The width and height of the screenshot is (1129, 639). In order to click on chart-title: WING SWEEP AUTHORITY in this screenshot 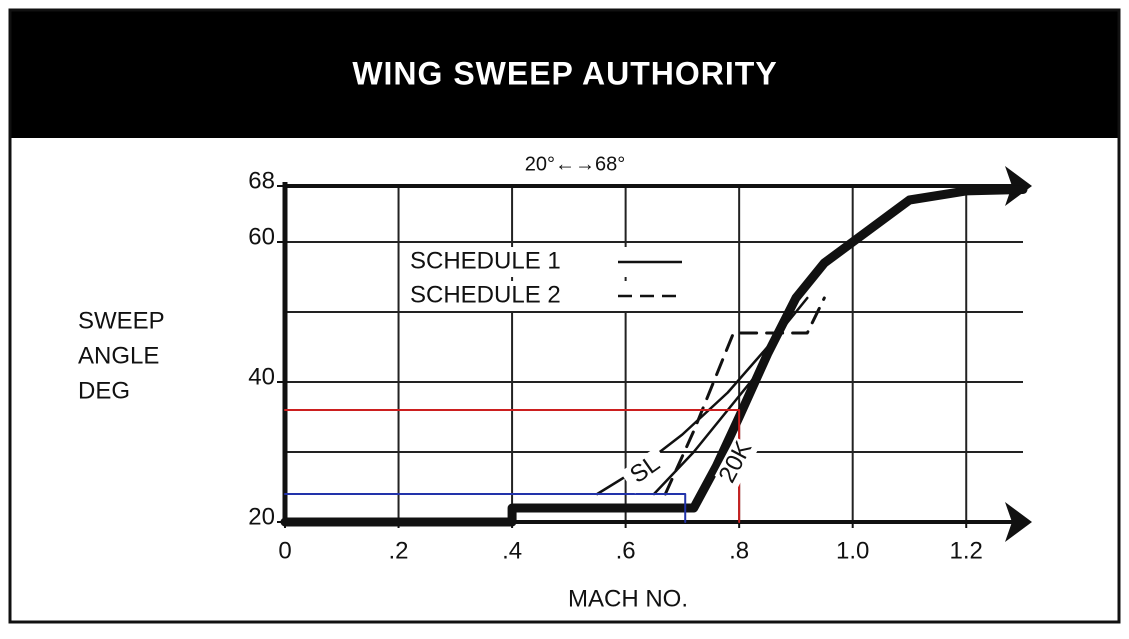, I will do `click(564, 73)`.